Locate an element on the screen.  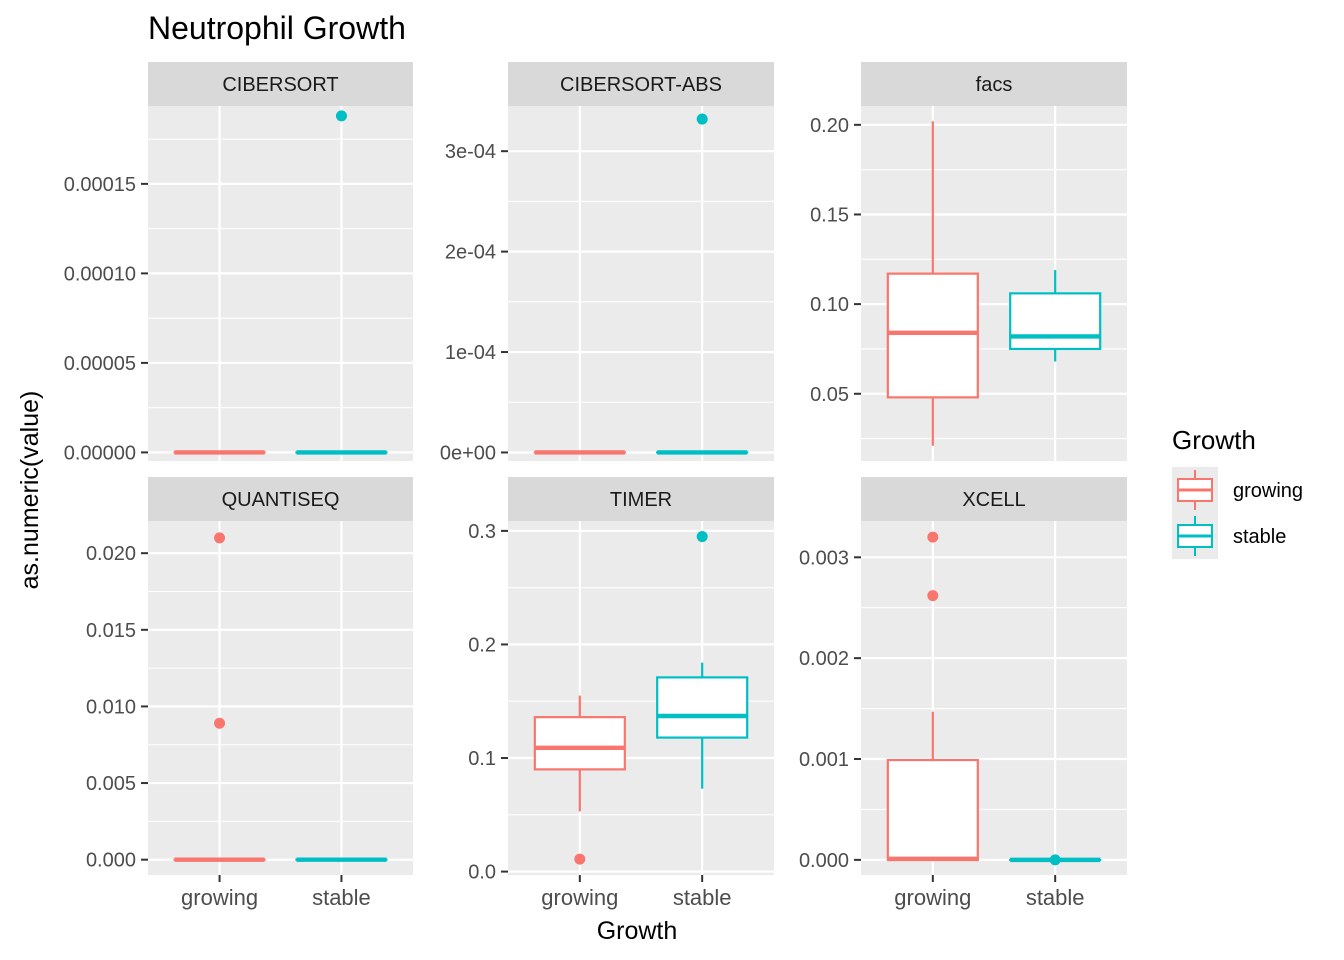
facet-strip-label: CIBERSORT-ABS is located at coordinates (641, 85).